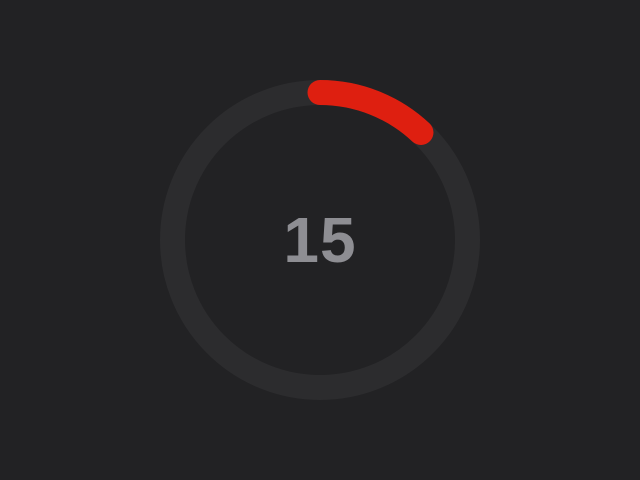 The width and height of the screenshot is (640, 480). What do you see at coordinates (370, 112) in the screenshot?
I see `ring-progress-arc` at bounding box center [370, 112].